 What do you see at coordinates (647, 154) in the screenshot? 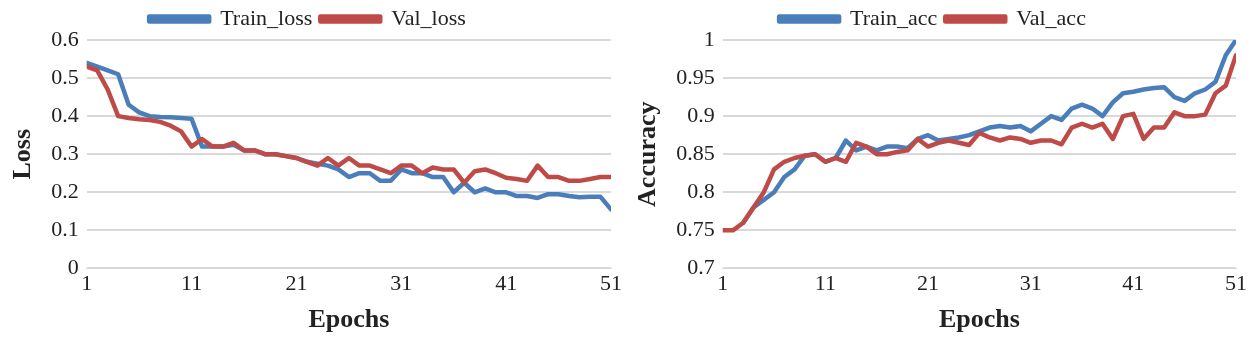
I see `y-axis-title: Accuracy` at bounding box center [647, 154].